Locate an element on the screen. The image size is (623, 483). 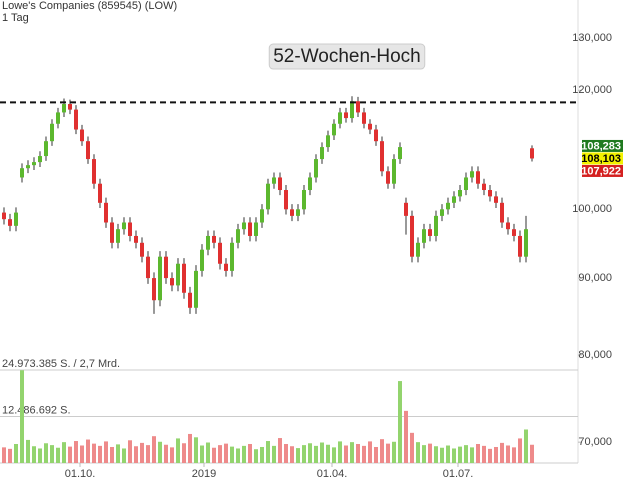
chart-subtitle: 1 Tag is located at coordinates (15, 18).